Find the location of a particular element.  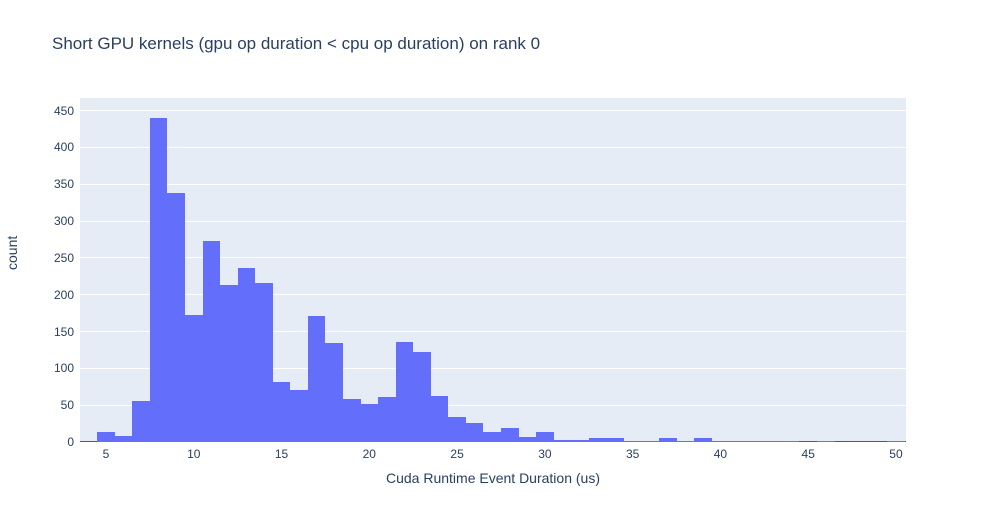

histogram-bar-x6 is located at coordinates (123, 439).